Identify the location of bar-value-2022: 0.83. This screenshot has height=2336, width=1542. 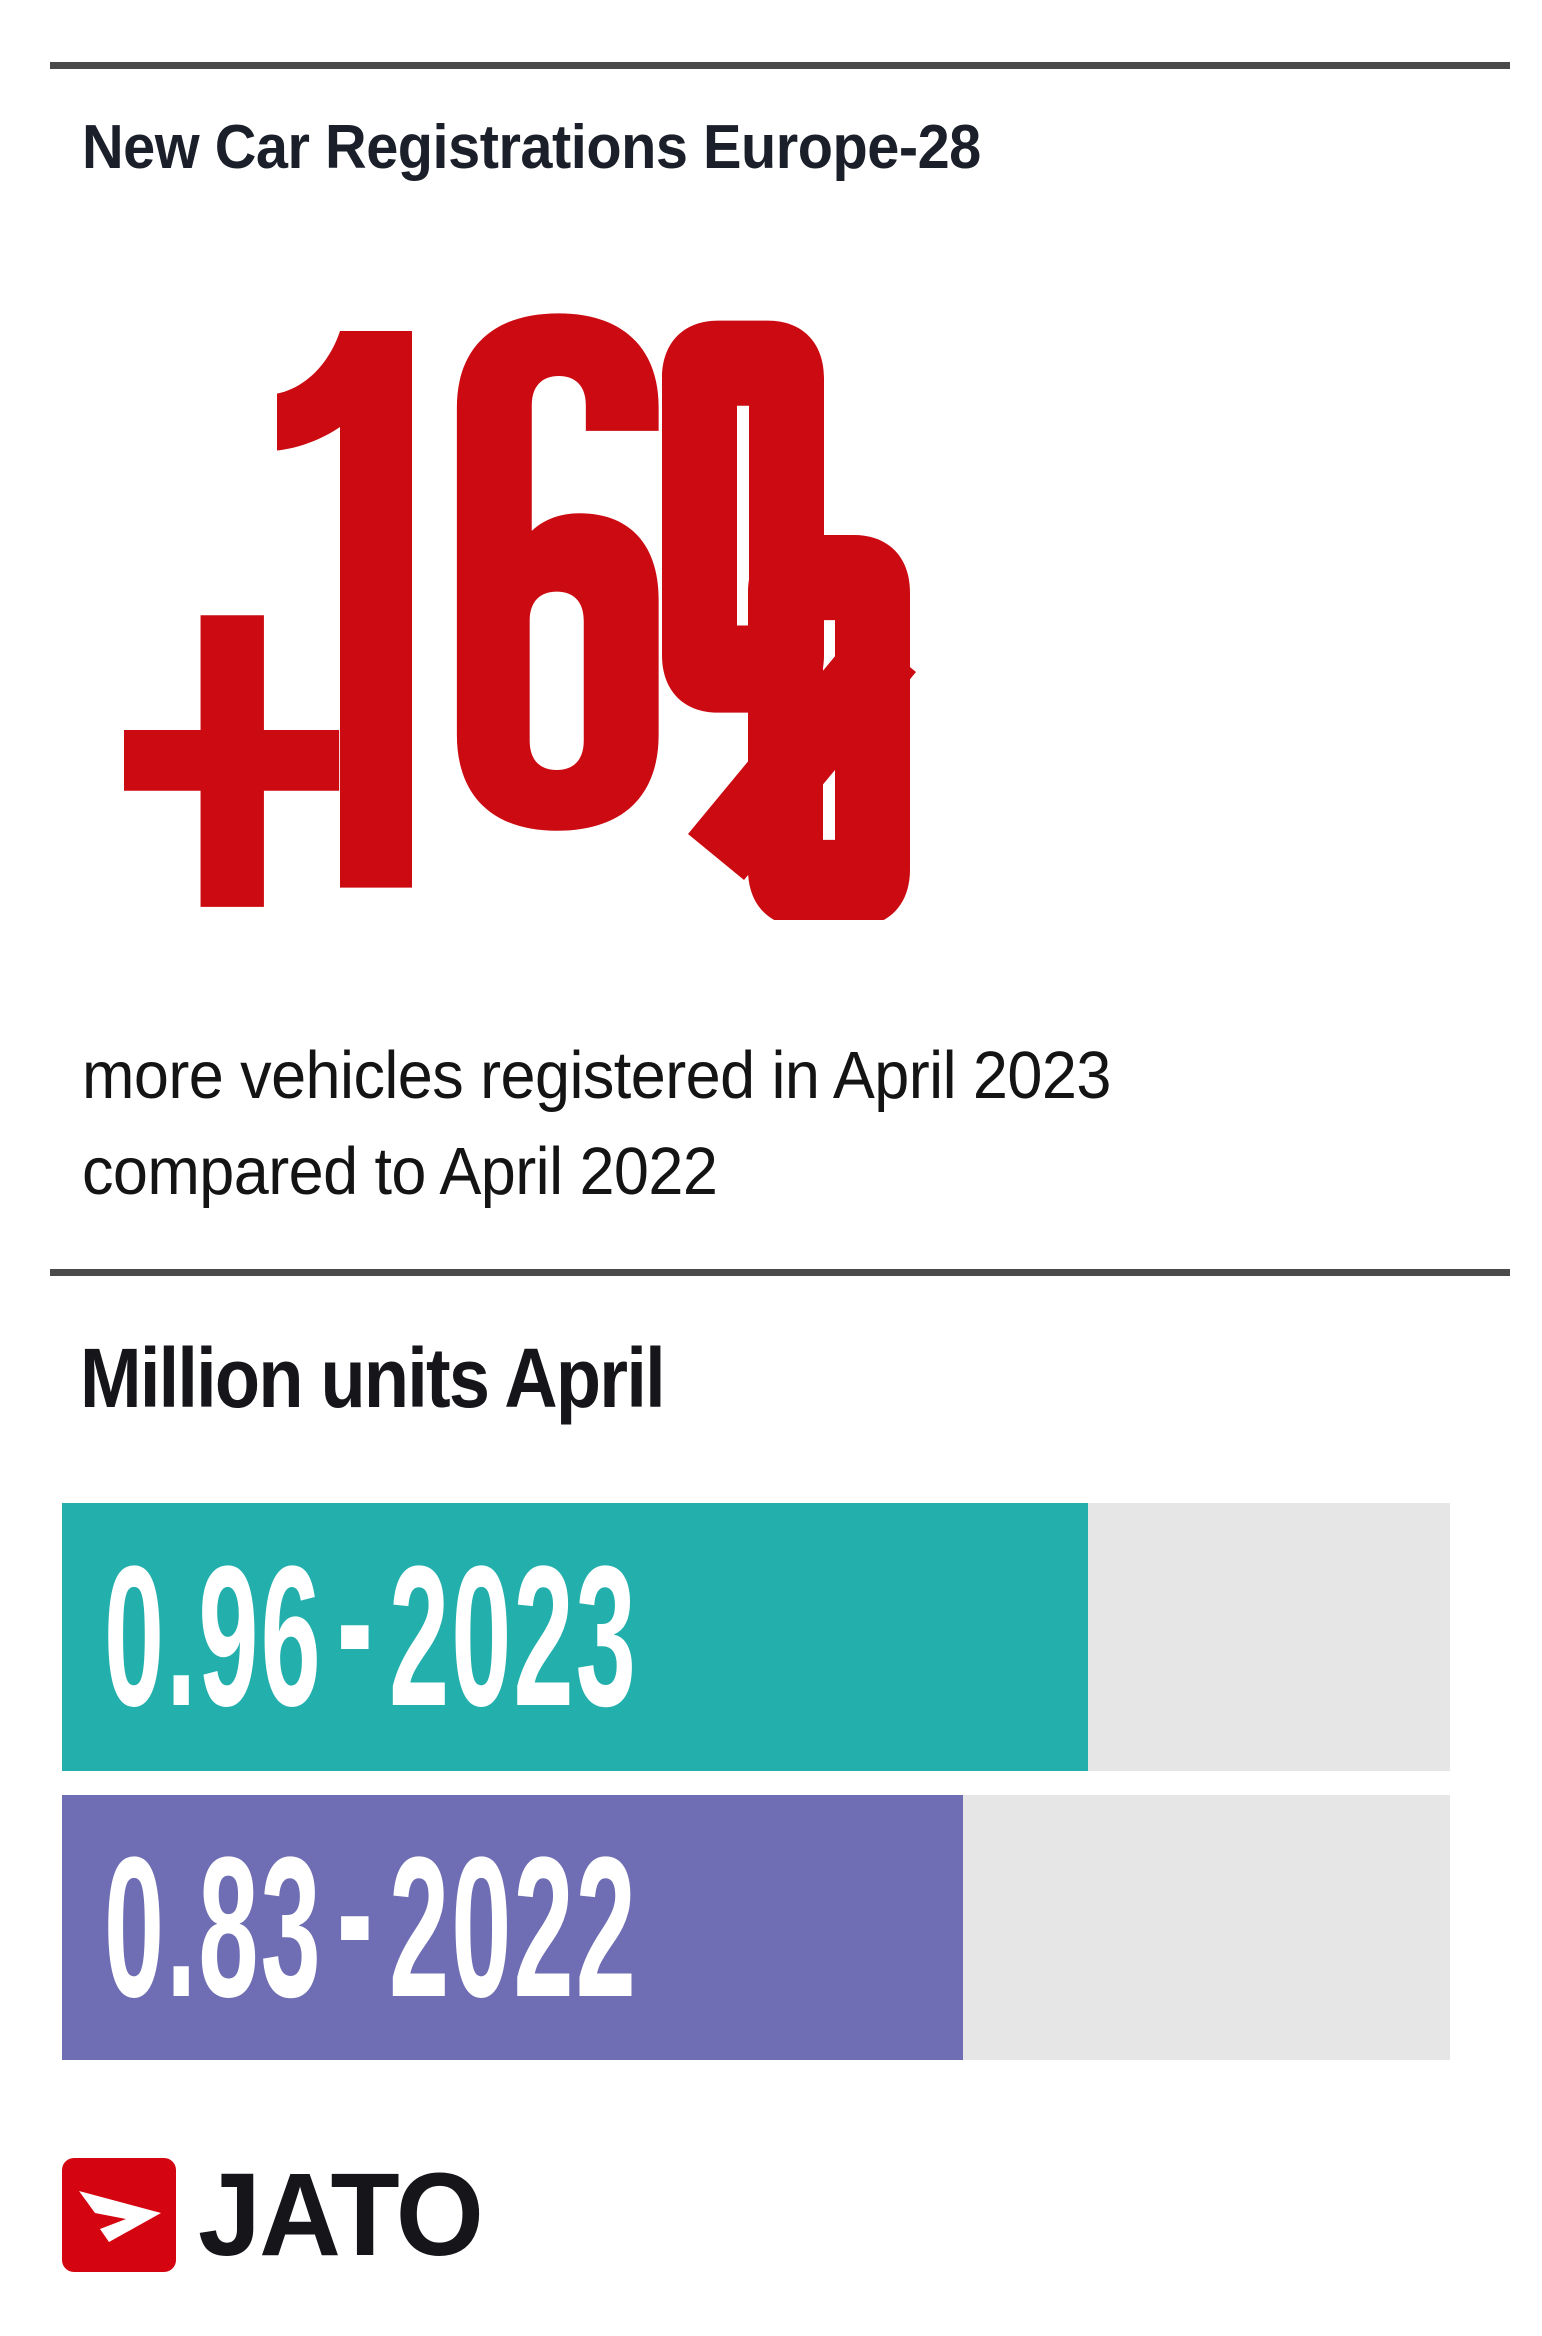
(213, 1927).